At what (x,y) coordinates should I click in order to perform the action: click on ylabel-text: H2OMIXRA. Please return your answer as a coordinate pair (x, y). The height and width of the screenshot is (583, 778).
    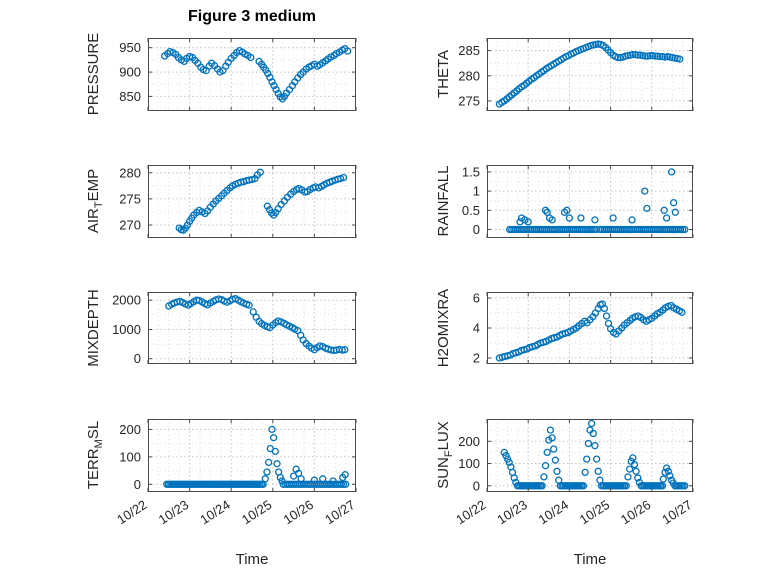
    Looking at the image, I should click on (443, 328).